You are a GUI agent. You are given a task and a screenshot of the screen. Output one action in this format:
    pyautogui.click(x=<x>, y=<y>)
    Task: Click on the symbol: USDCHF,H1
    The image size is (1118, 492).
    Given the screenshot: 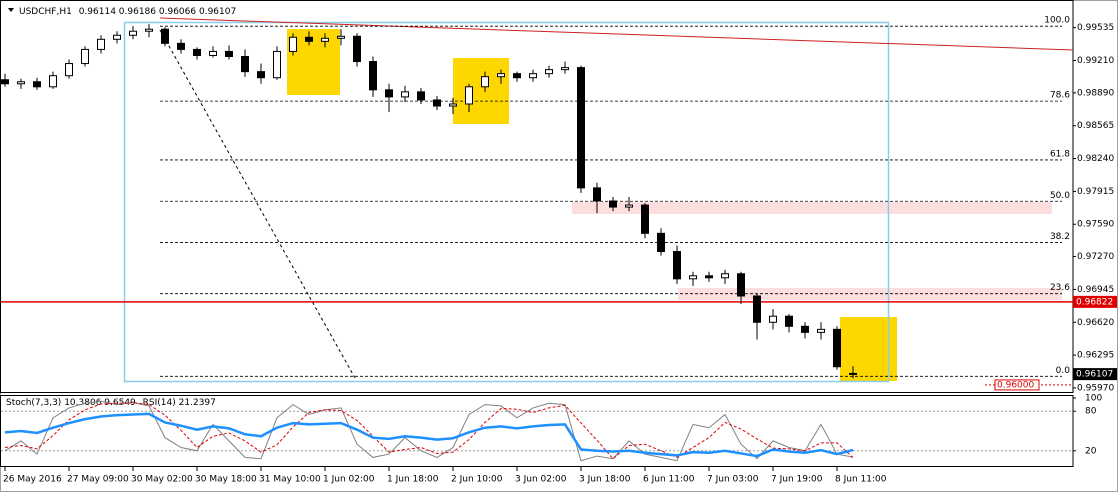 What is the action you would take?
    pyautogui.click(x=45, y=12)
    